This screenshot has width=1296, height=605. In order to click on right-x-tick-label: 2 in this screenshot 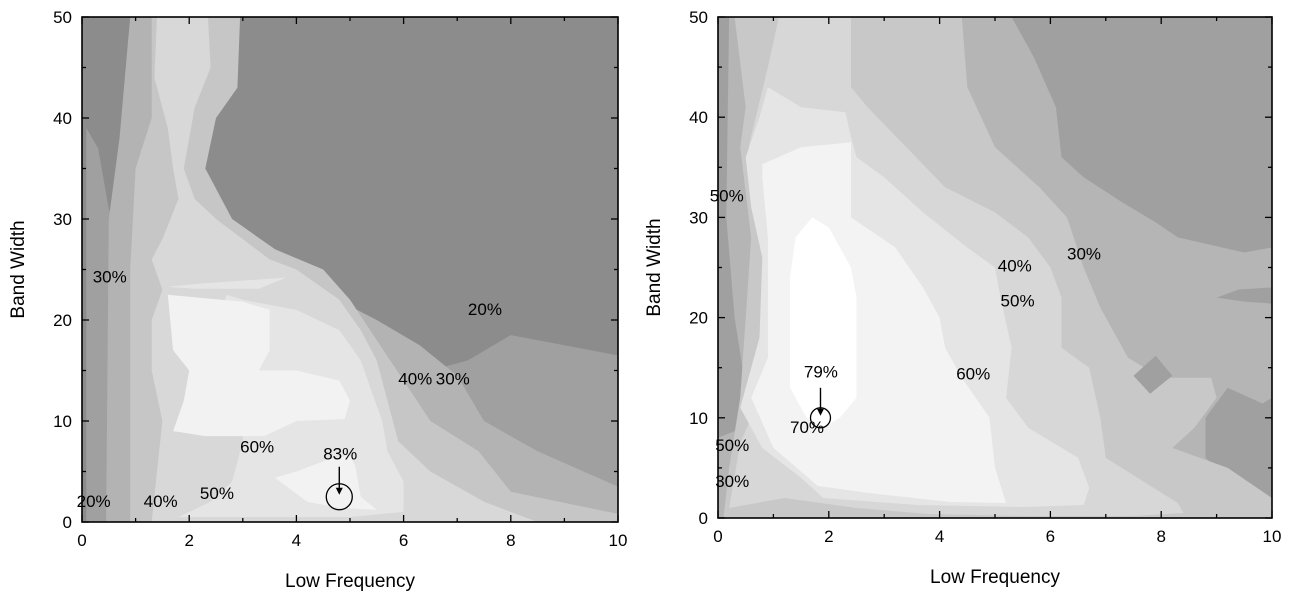, I will do `click(828, 536)`.